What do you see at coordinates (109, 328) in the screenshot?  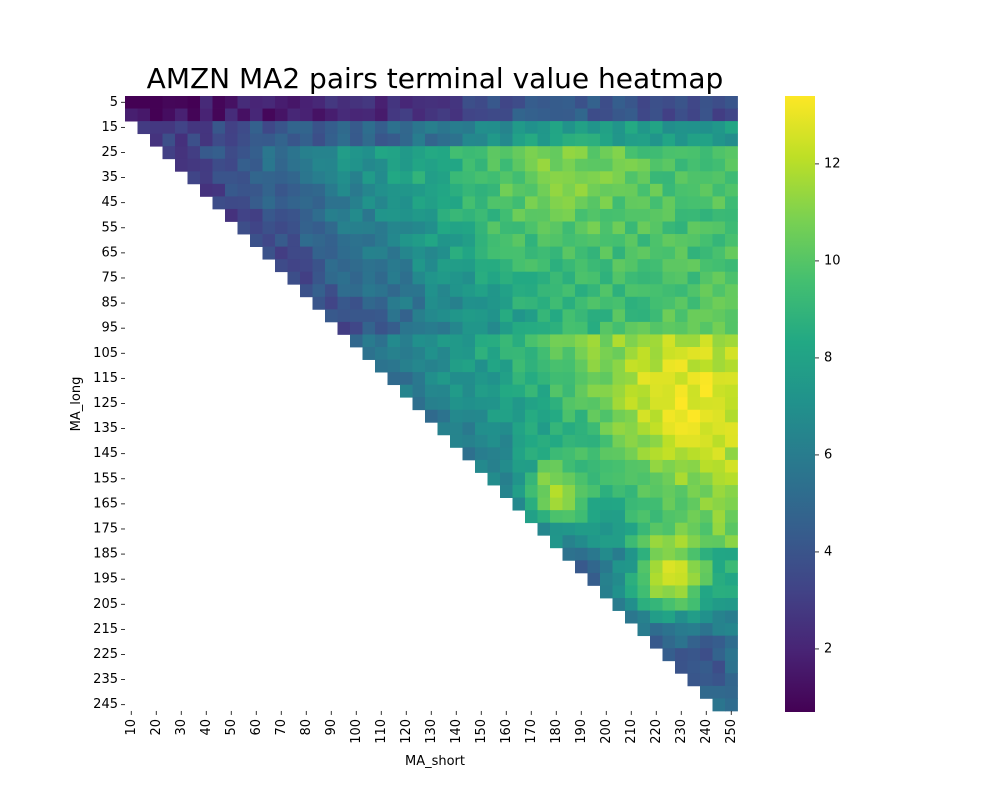 I see `y-tick-label: 95` at bounding box center [109, 328].